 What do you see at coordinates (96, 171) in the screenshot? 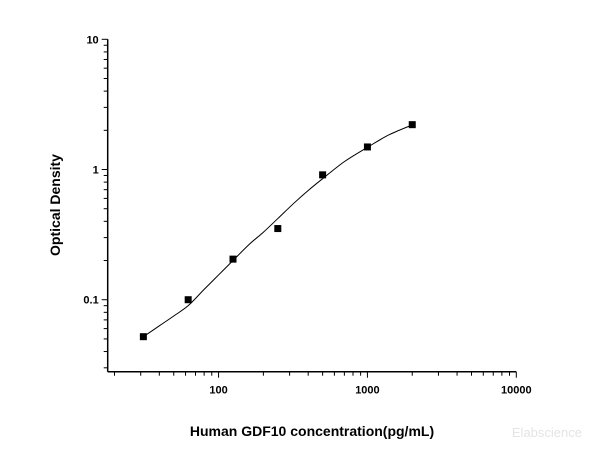
I see `y-tick-label: 1` at bounding box center [96, 171].